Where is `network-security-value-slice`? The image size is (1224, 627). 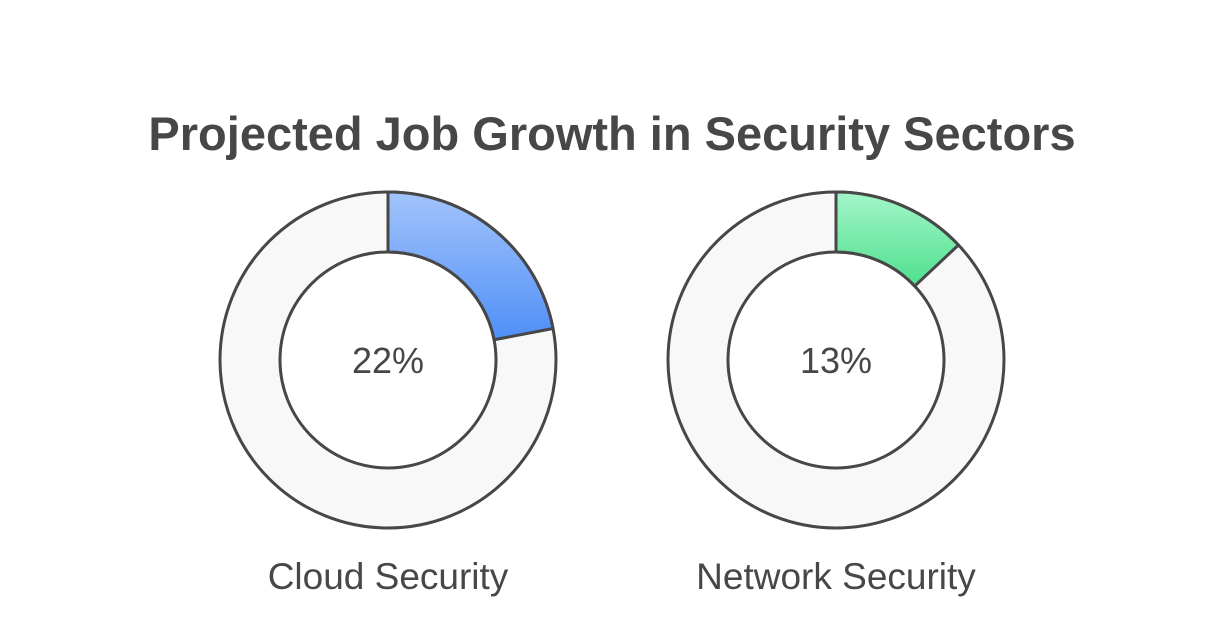 network-security-value-slice is located at coordinates (897, 239).